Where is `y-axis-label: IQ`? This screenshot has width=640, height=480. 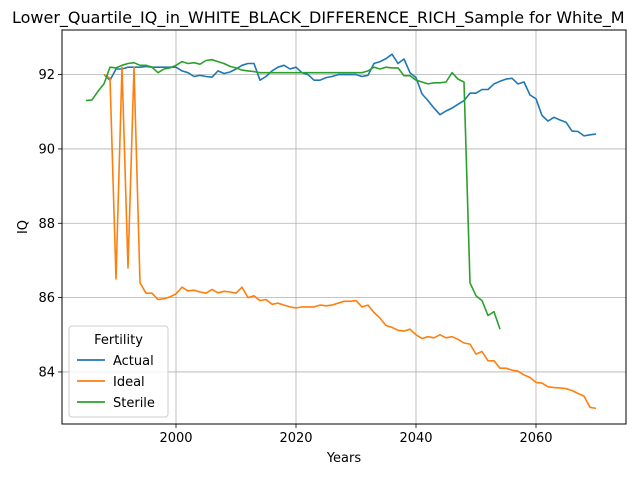 y-axis-label: IQ is located at coordinates (23, 227).